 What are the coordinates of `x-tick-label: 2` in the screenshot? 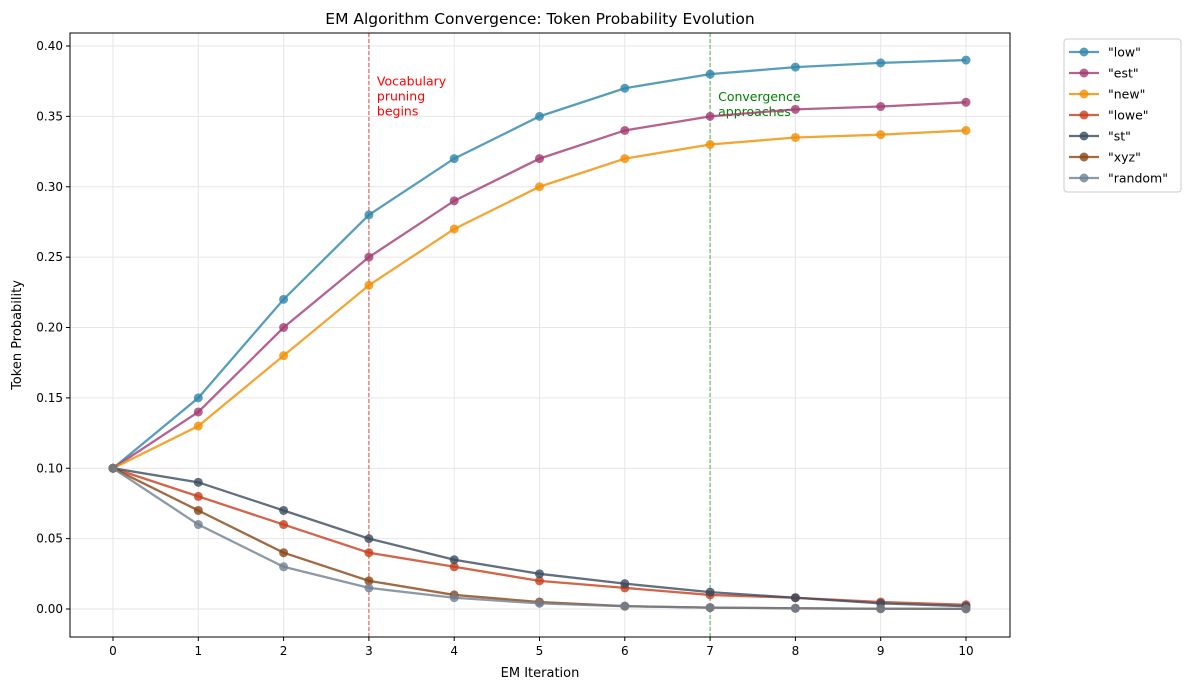 It's located at (284, 651).